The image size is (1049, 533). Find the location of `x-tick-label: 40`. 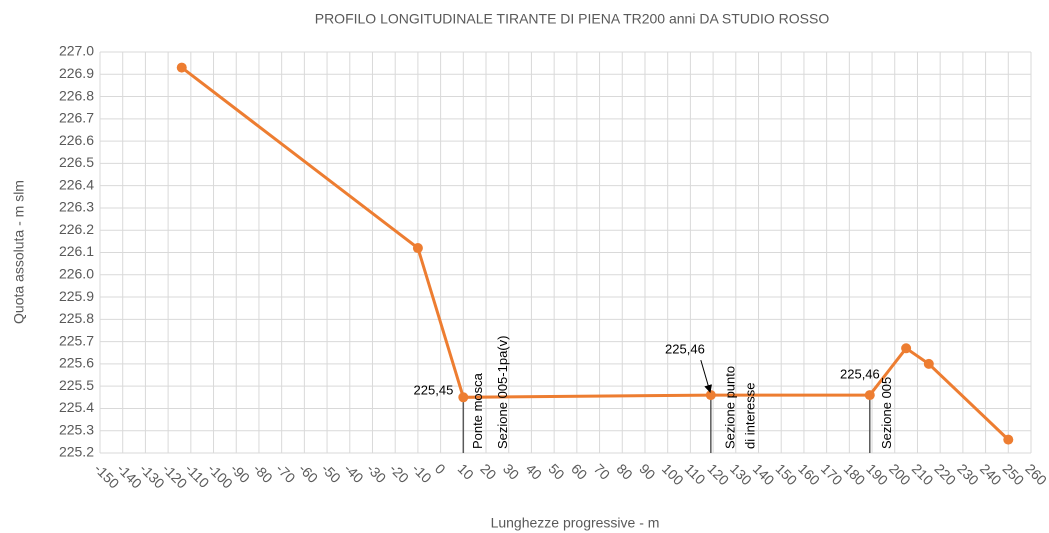

x-tick-label: 40 is located at coordinates (534, 471).